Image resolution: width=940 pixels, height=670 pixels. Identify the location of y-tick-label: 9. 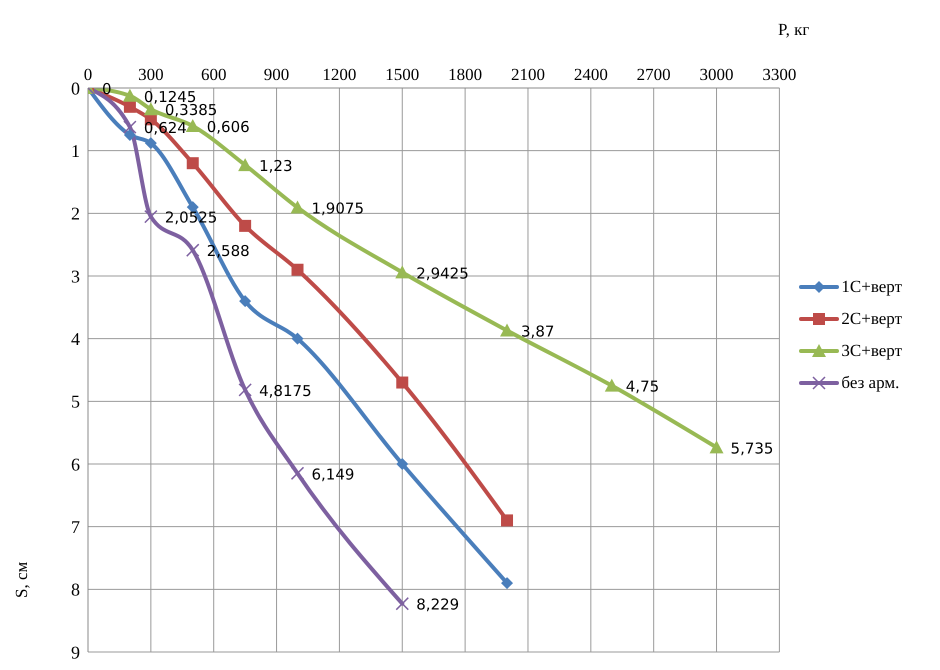
(75, 652).